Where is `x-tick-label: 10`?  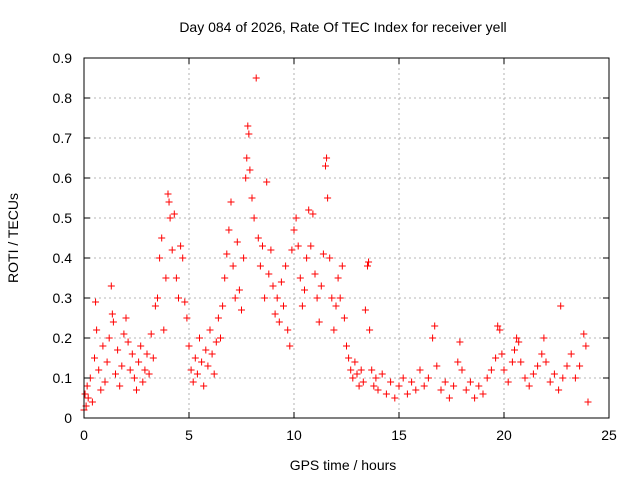
x-tick-label: 10 is located at coordinates (294, 435).